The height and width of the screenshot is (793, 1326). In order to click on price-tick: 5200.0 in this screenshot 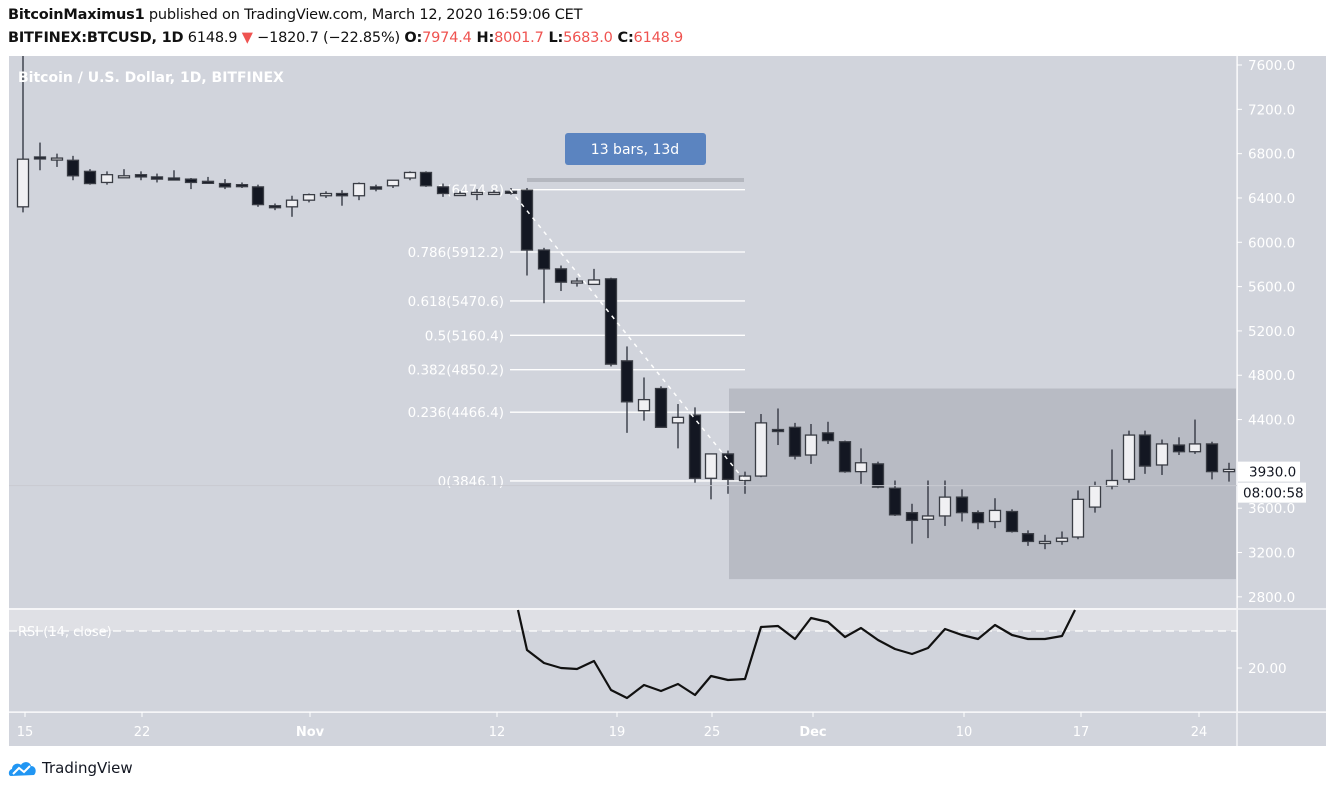, I will do `click(1271, 332)`.